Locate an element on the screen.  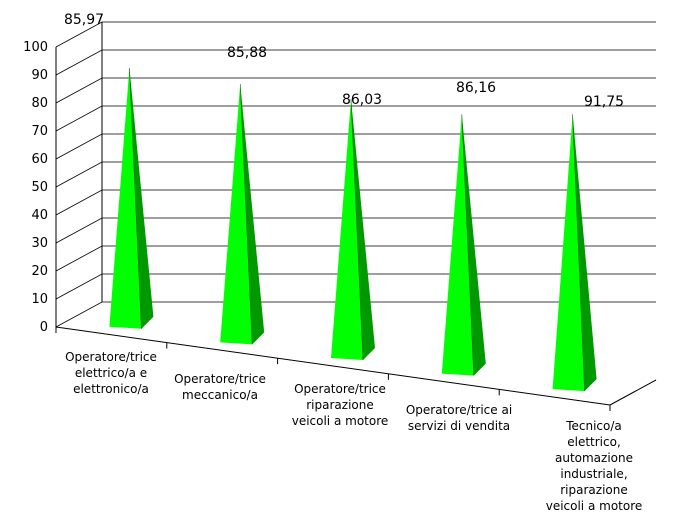
y-tick-label: 60 is located at coordinates (39, 159).